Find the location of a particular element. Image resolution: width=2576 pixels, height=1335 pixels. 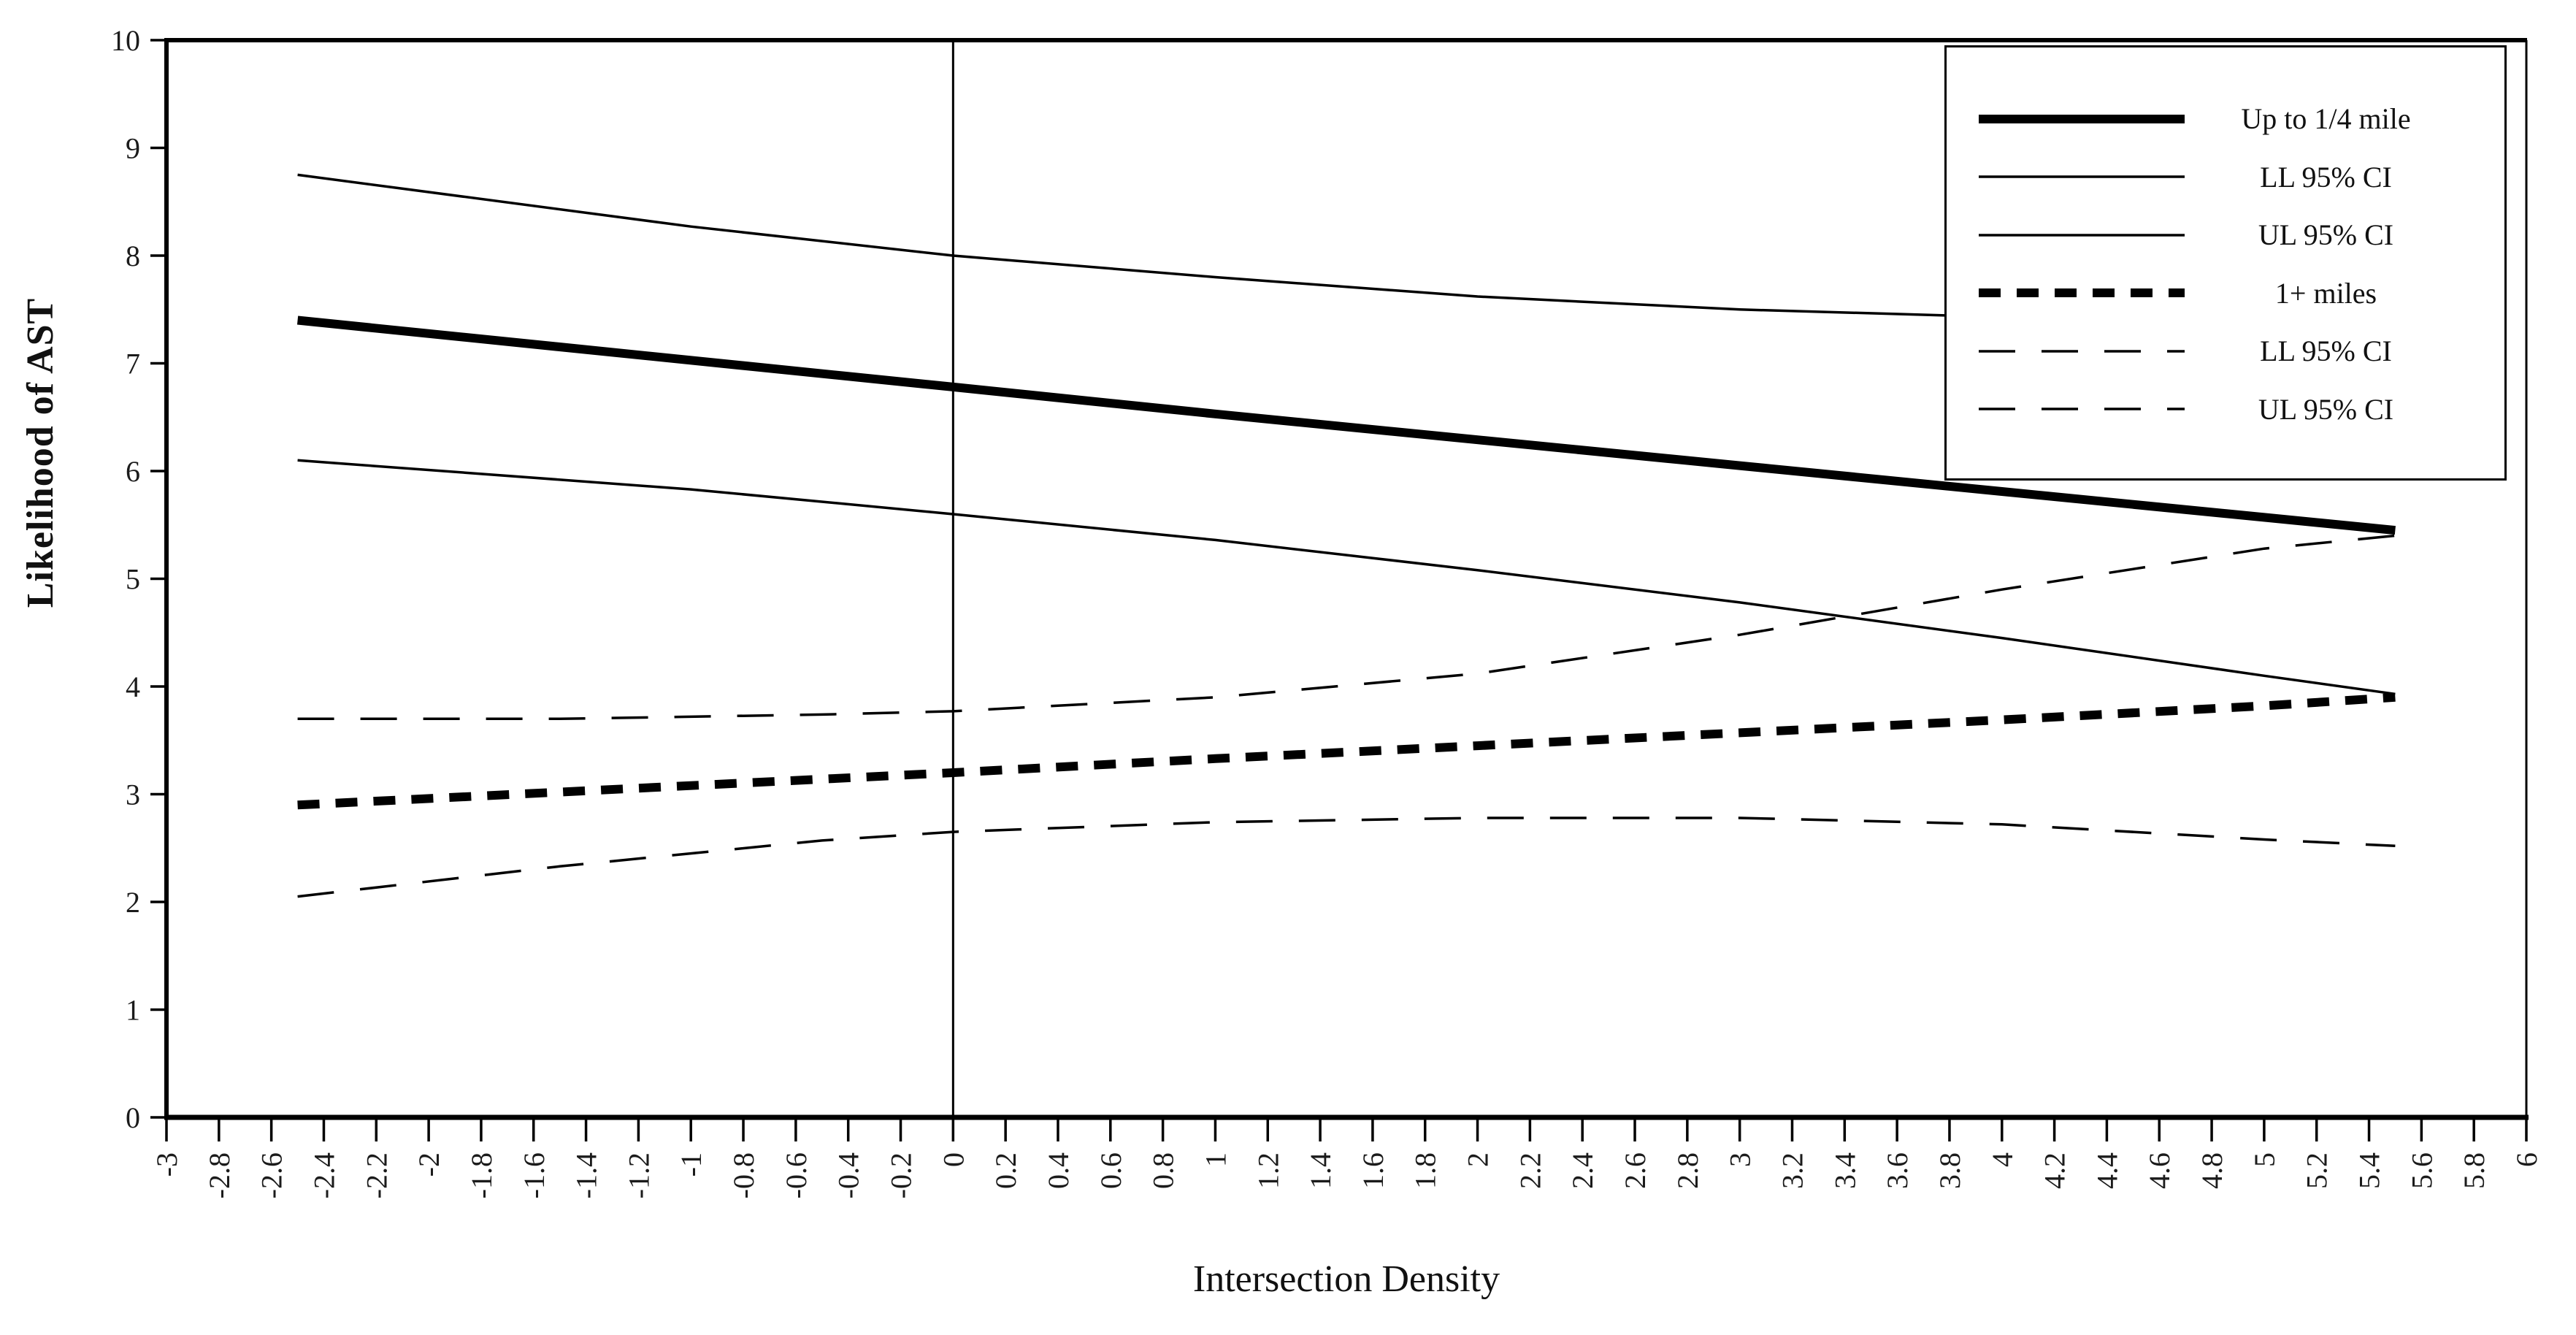

x-tick-label: 4.2 is located at coordinates (2055, 1170).